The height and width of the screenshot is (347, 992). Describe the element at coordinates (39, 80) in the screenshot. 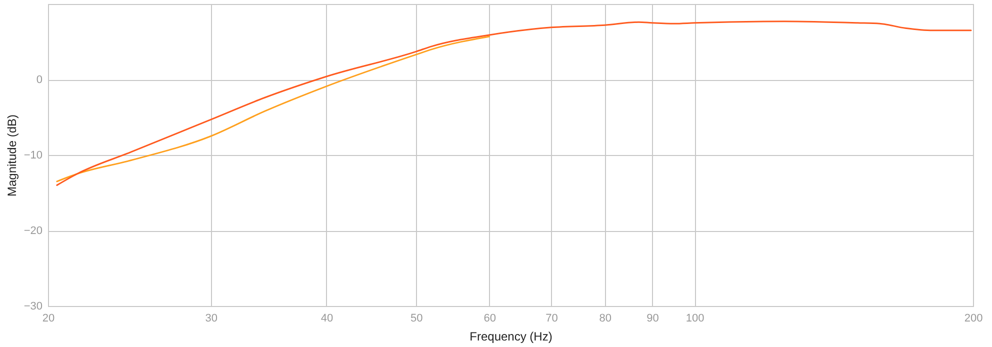

I see `y-tick-label: 0` at that location.